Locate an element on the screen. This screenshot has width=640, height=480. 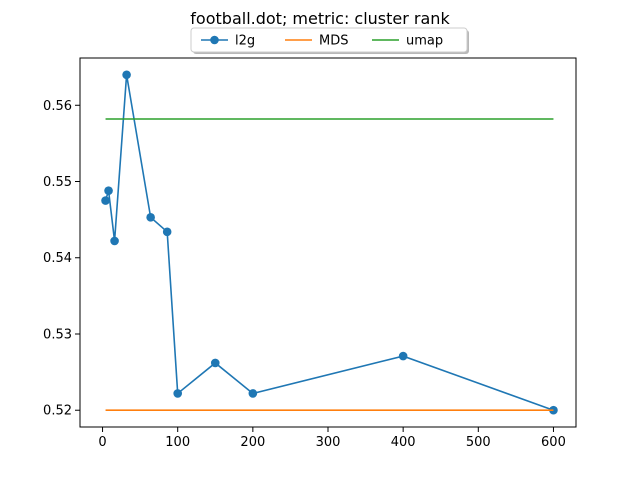
x-tick-label: 500 is located at coordinates (478, 442).